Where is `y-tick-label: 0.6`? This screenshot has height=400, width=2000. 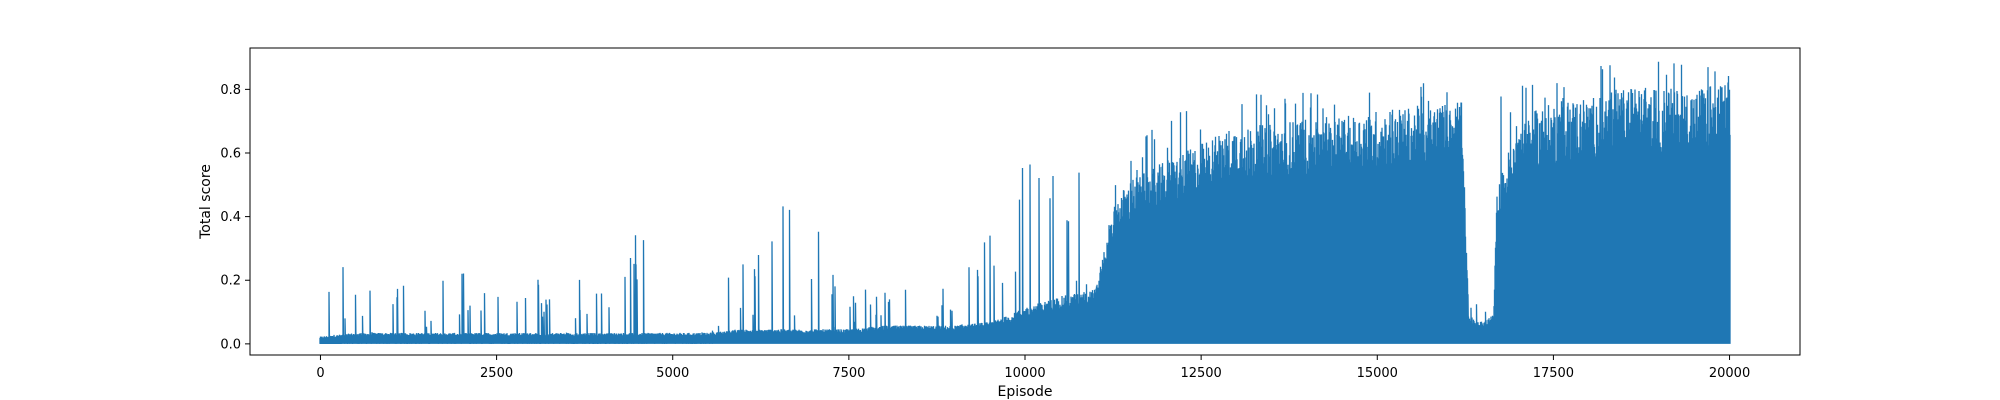
y-tick-label: 0.6 is located at coordinates (230, 153).